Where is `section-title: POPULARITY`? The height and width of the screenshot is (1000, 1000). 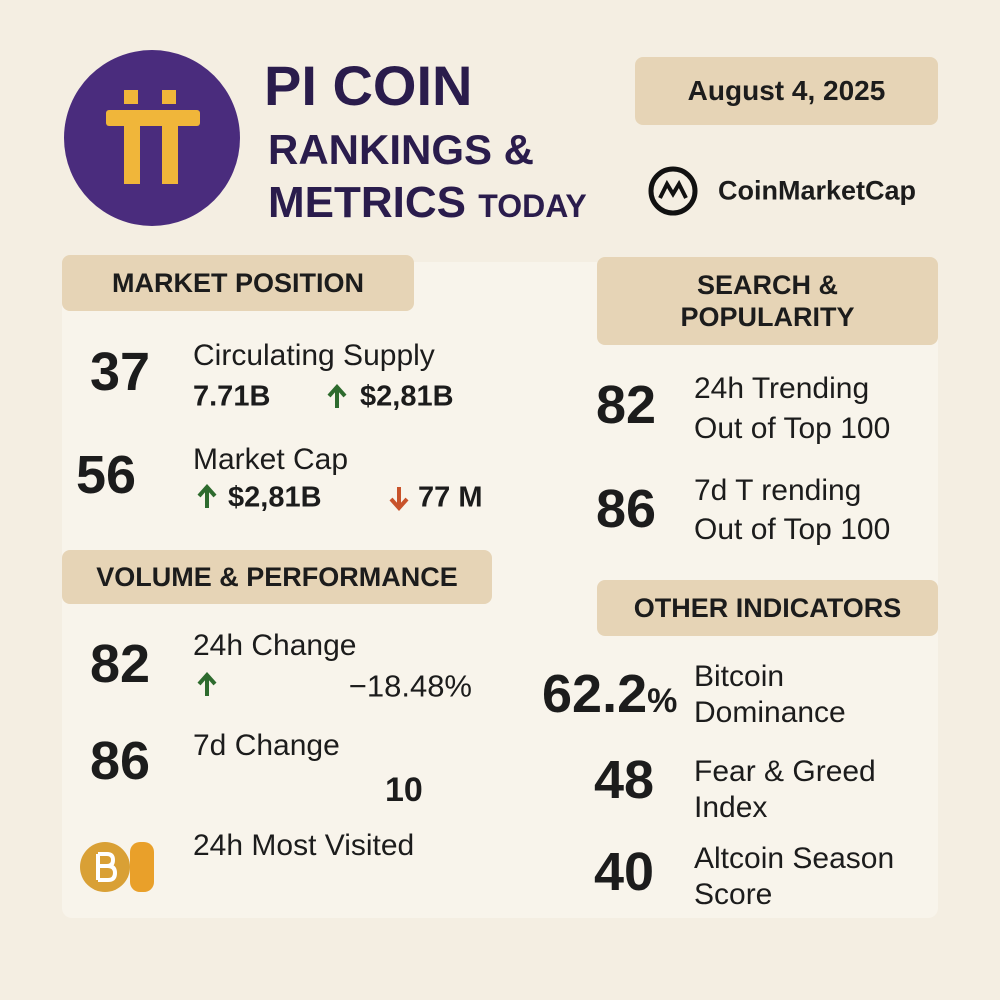
section-title: POPULARITY is located at coordinates (767, 317).